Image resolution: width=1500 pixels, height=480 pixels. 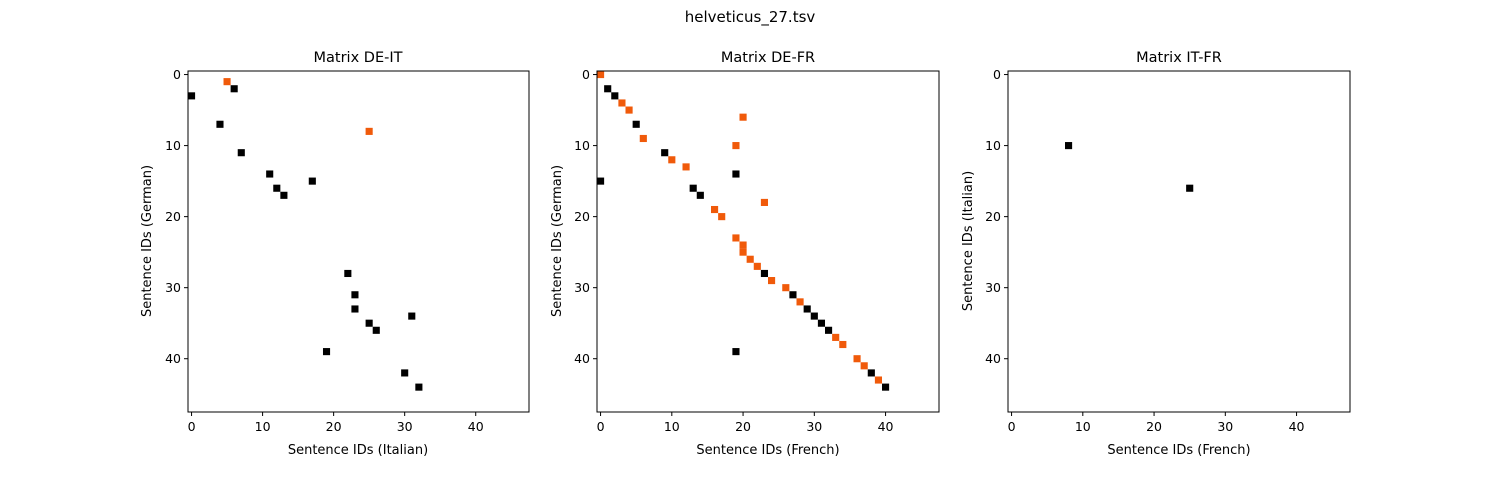 What do you see at coordinates (968, 241) in the screenshot?
I see `y-axis-label: Sentence IDs (Italian)` at bounding box center [968, 241].